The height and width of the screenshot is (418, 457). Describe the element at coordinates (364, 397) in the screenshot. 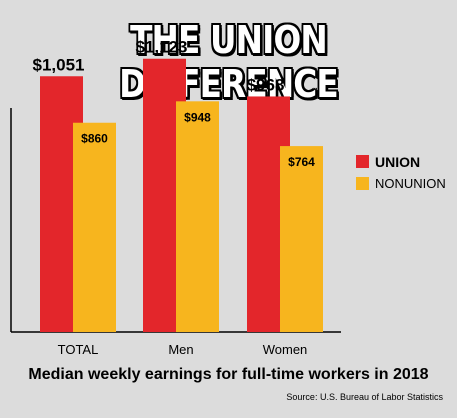

I see `source-note: Source: U.S. Bureau of Labor Statistics` at that location.